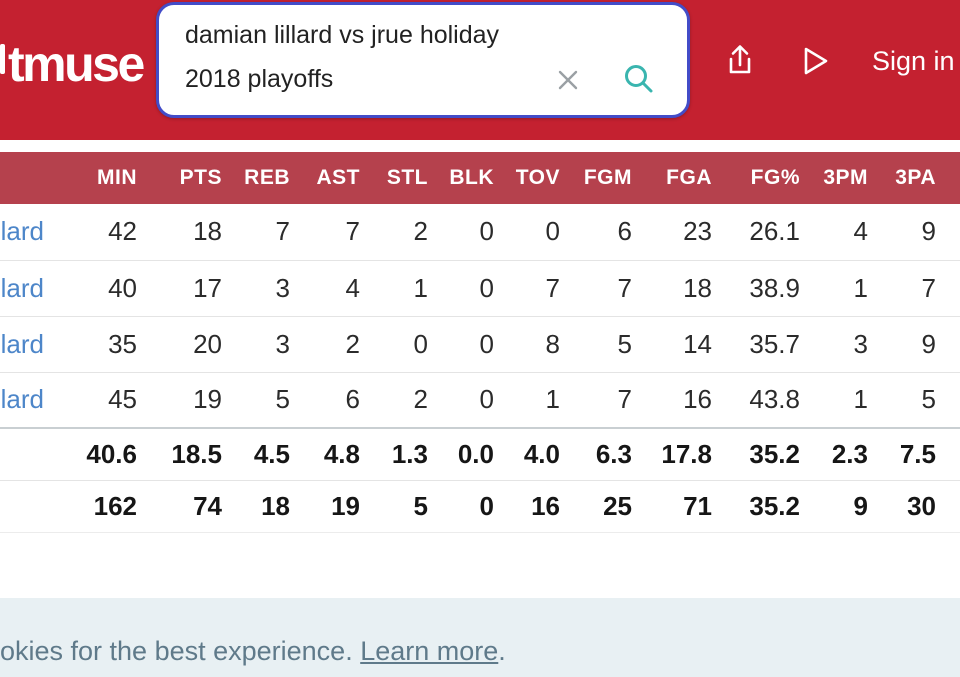 The width and height of the screenshot is (960, 677). Describe the element at coordinates (756, 400) in the screenshot. I see `stat-cell: 43.8` at that location.